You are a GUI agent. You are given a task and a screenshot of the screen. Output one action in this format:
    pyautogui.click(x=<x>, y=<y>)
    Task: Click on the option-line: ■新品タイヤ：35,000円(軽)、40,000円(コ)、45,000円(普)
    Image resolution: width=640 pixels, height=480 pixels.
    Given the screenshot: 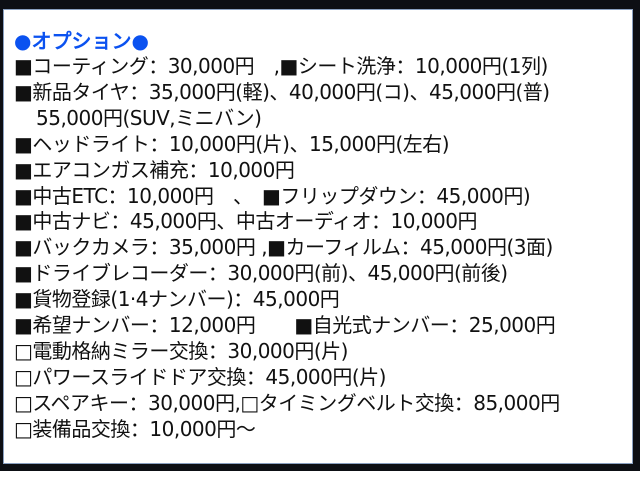 What is the action you would take?
    pyautogui.click(x=282, y=91)
    